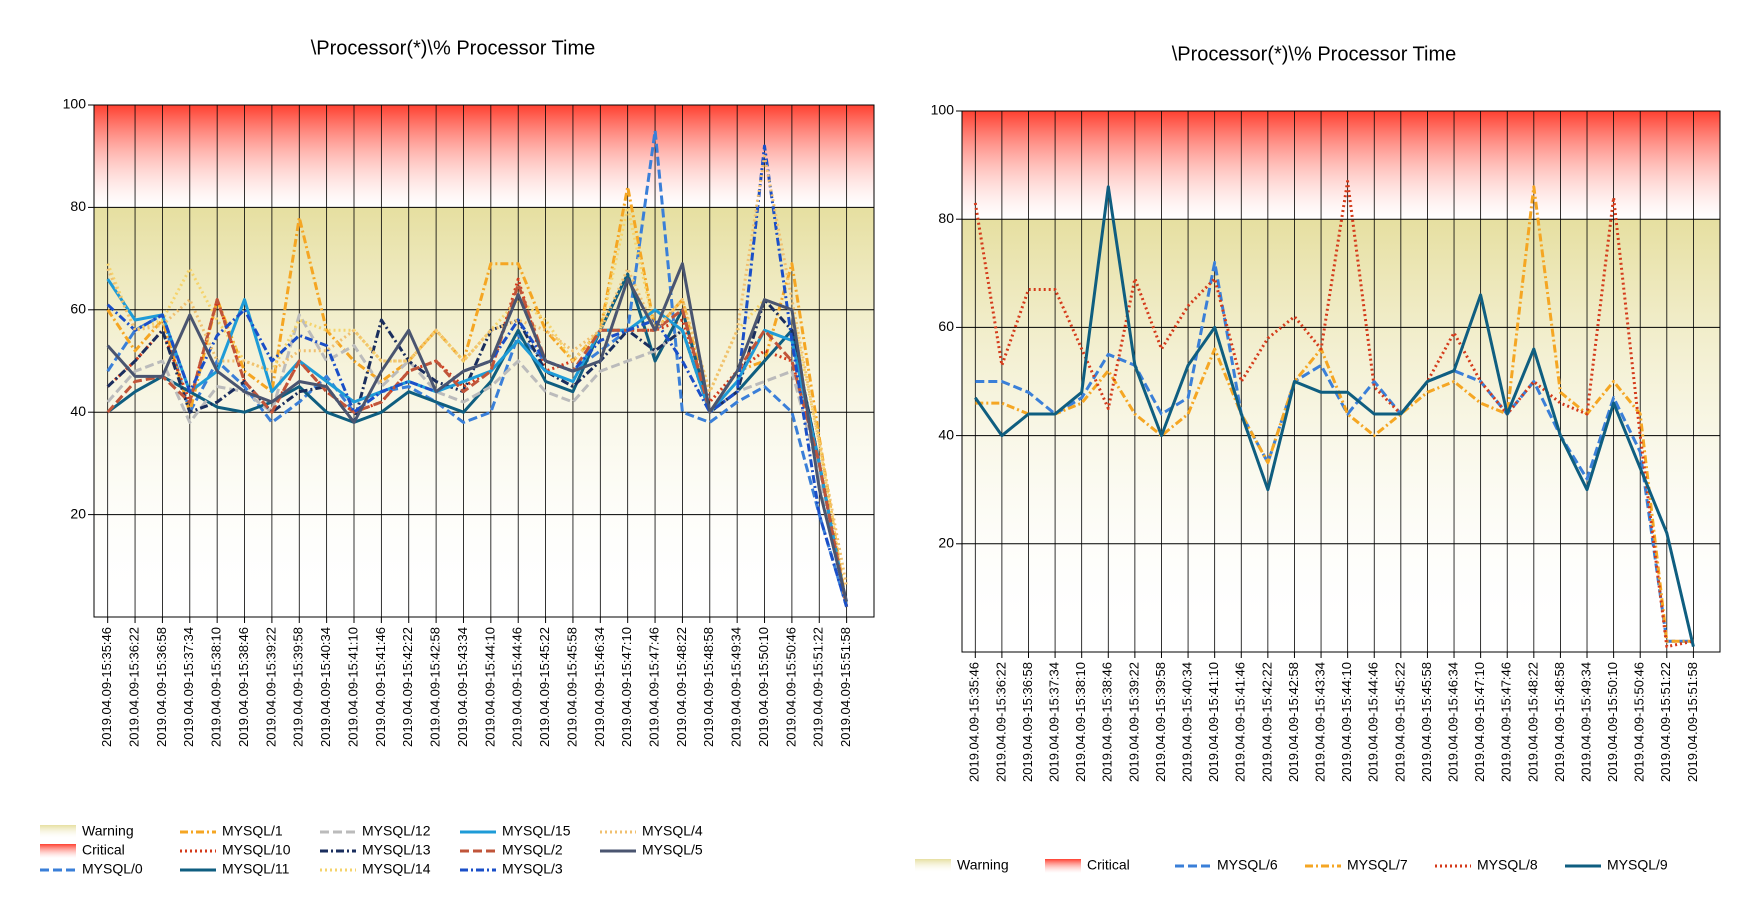 Image resolution: width=1746 pixels, height=901 pixels. Describe the element at coordinates (252, 831) in the screenshot. I see `legend-label: MYSQL/1` at that location.